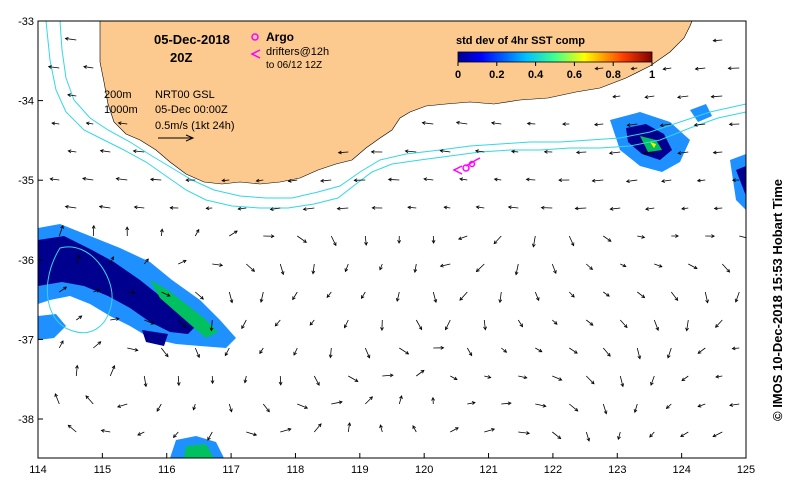 This screenshot has height=492, width=790. I want to click on lon-tick-label: 123, so click(617, 470).